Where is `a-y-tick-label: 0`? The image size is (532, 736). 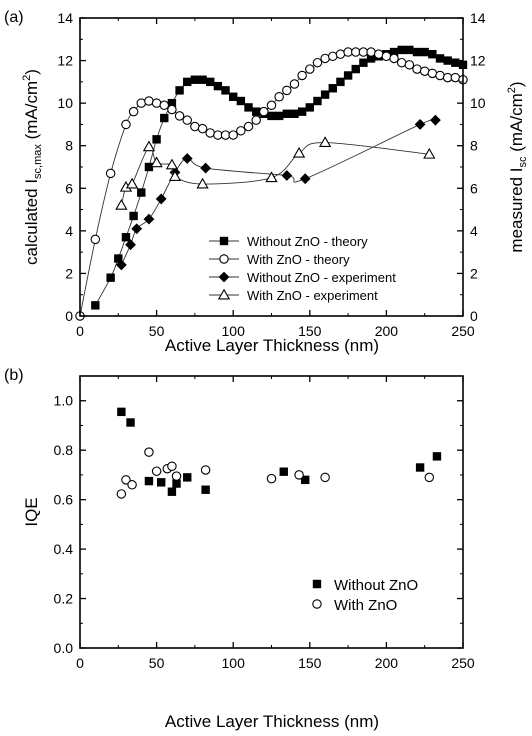
a-y-tick-label: 0 is located at coordinates (69, 316).